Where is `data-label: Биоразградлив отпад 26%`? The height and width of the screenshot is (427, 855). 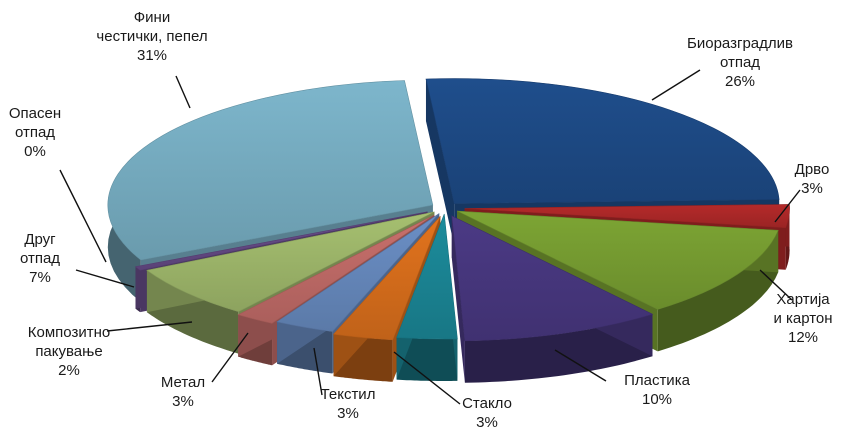
data-label: Биоразградлив отпад 26% is located at coordinates (740, 62).